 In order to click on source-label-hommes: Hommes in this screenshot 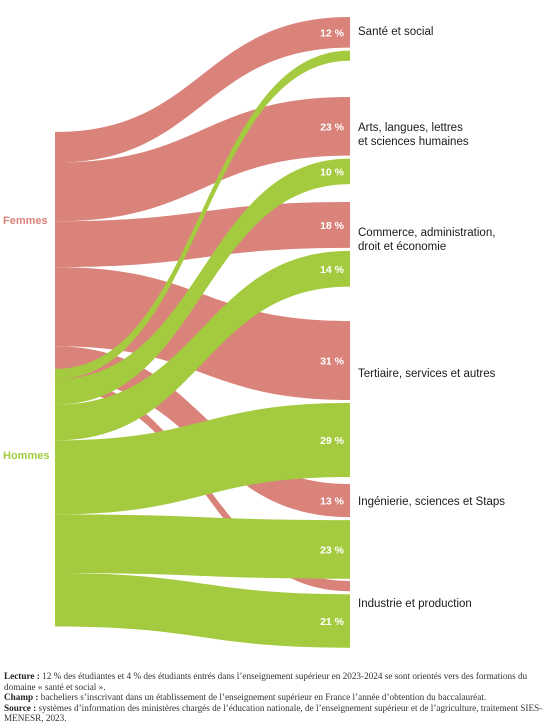, I will do `click(26, 456)`.